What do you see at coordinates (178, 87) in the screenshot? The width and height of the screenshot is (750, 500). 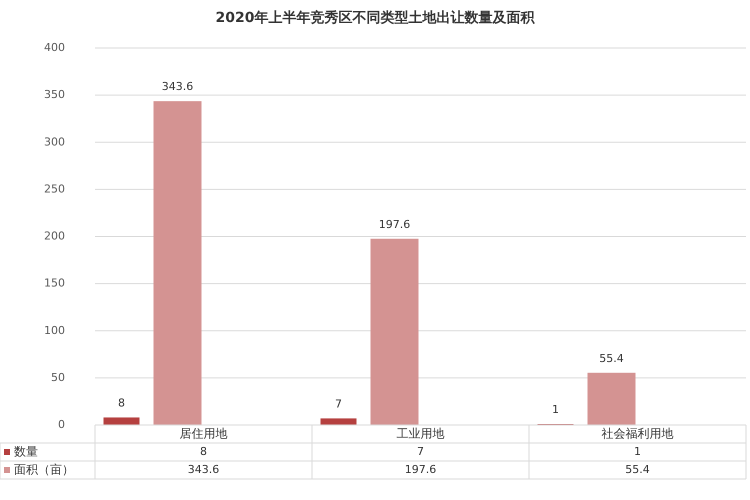 I see `annotation: 343.6` at bounding box center [178, 87].